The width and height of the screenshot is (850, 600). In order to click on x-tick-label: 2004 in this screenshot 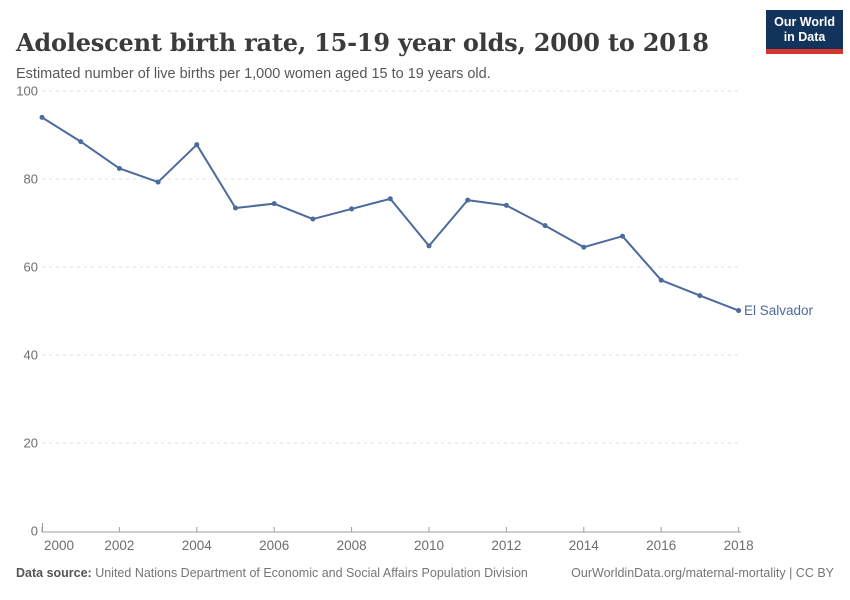, I will do `click(197, 545)`.